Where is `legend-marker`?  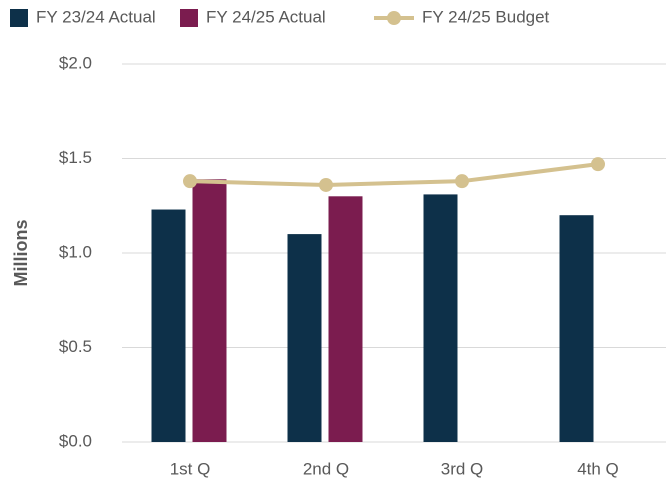 legend-marker is located at coordinates (394, 18).